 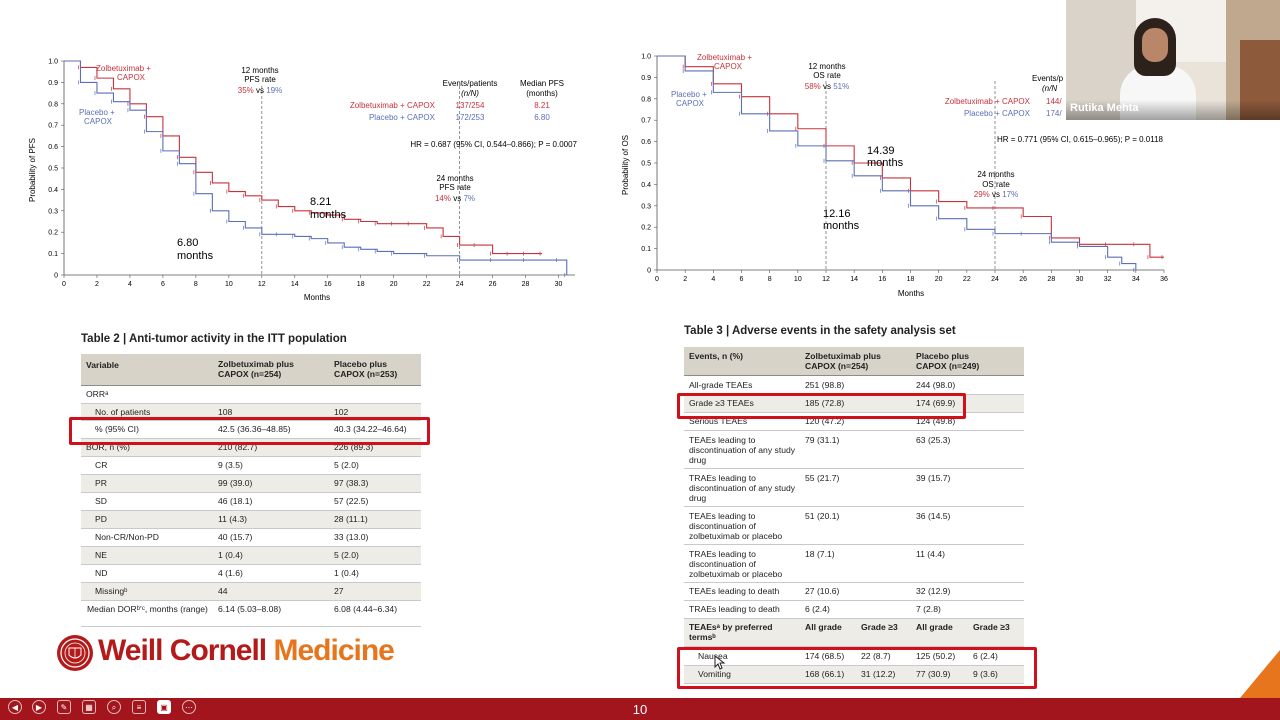 What do you see at coordinates (911, 293) in the screenshot?
I see `os-x-axis-label: Months` at bounding box center [911, 293].